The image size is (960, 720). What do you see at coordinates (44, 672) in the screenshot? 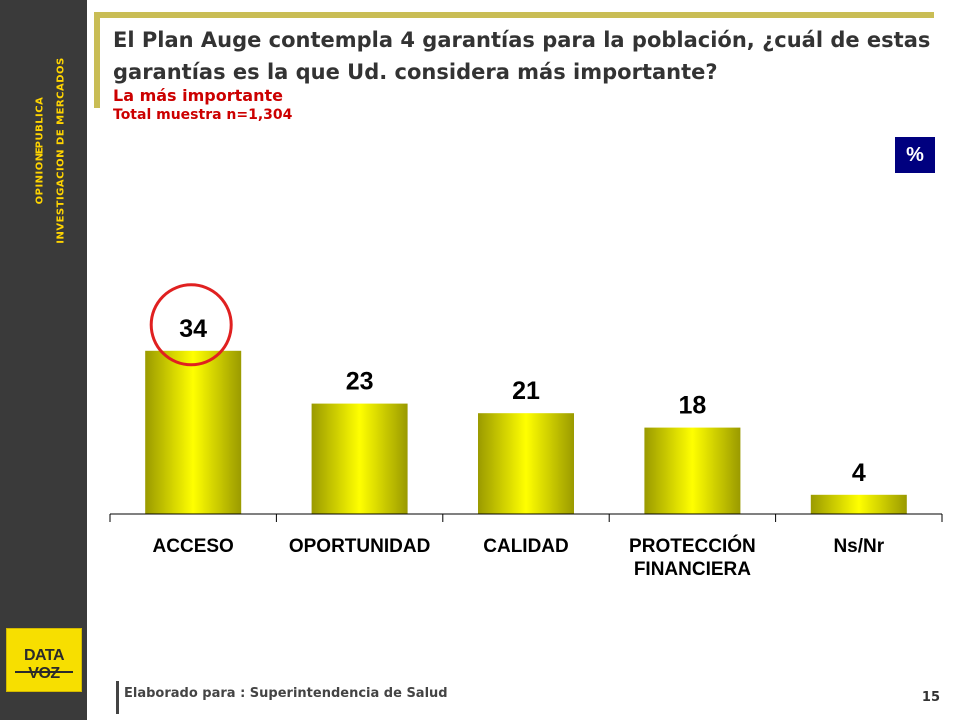
I see `logo-underline` at bounding box center [44, 672].